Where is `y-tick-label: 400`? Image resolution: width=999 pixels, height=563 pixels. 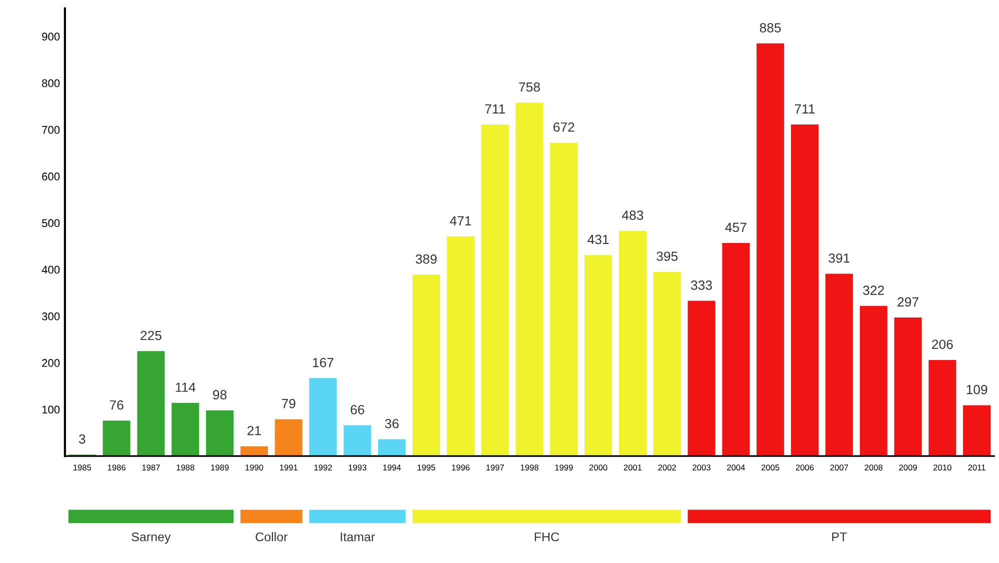 y-tick-label: 400 is located at coordinates (51, 270).